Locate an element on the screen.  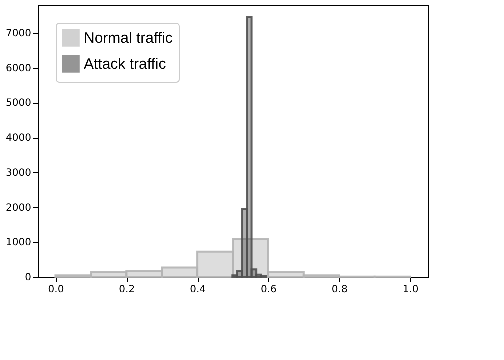
x-tick-label: 0.2 is located at coordinates (127, 290).